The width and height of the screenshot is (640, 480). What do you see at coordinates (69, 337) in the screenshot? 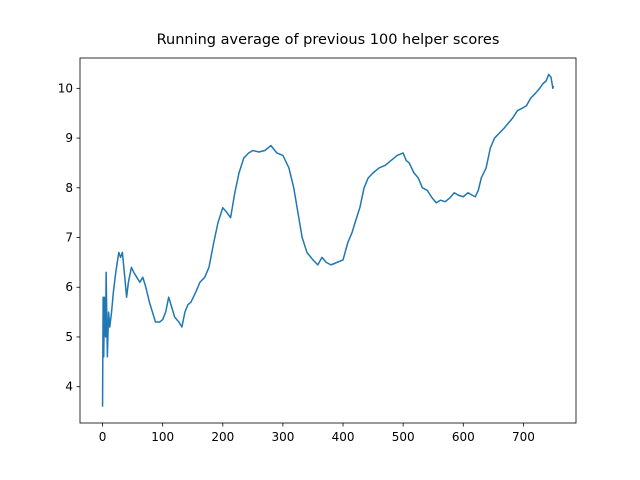
I see `y-tick-label: 5` at bounding box center [69, 337].